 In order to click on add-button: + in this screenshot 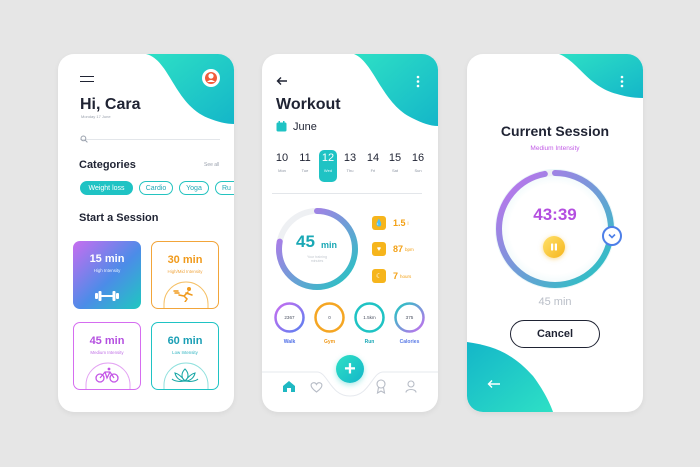, I will do `click(350, 369)`.